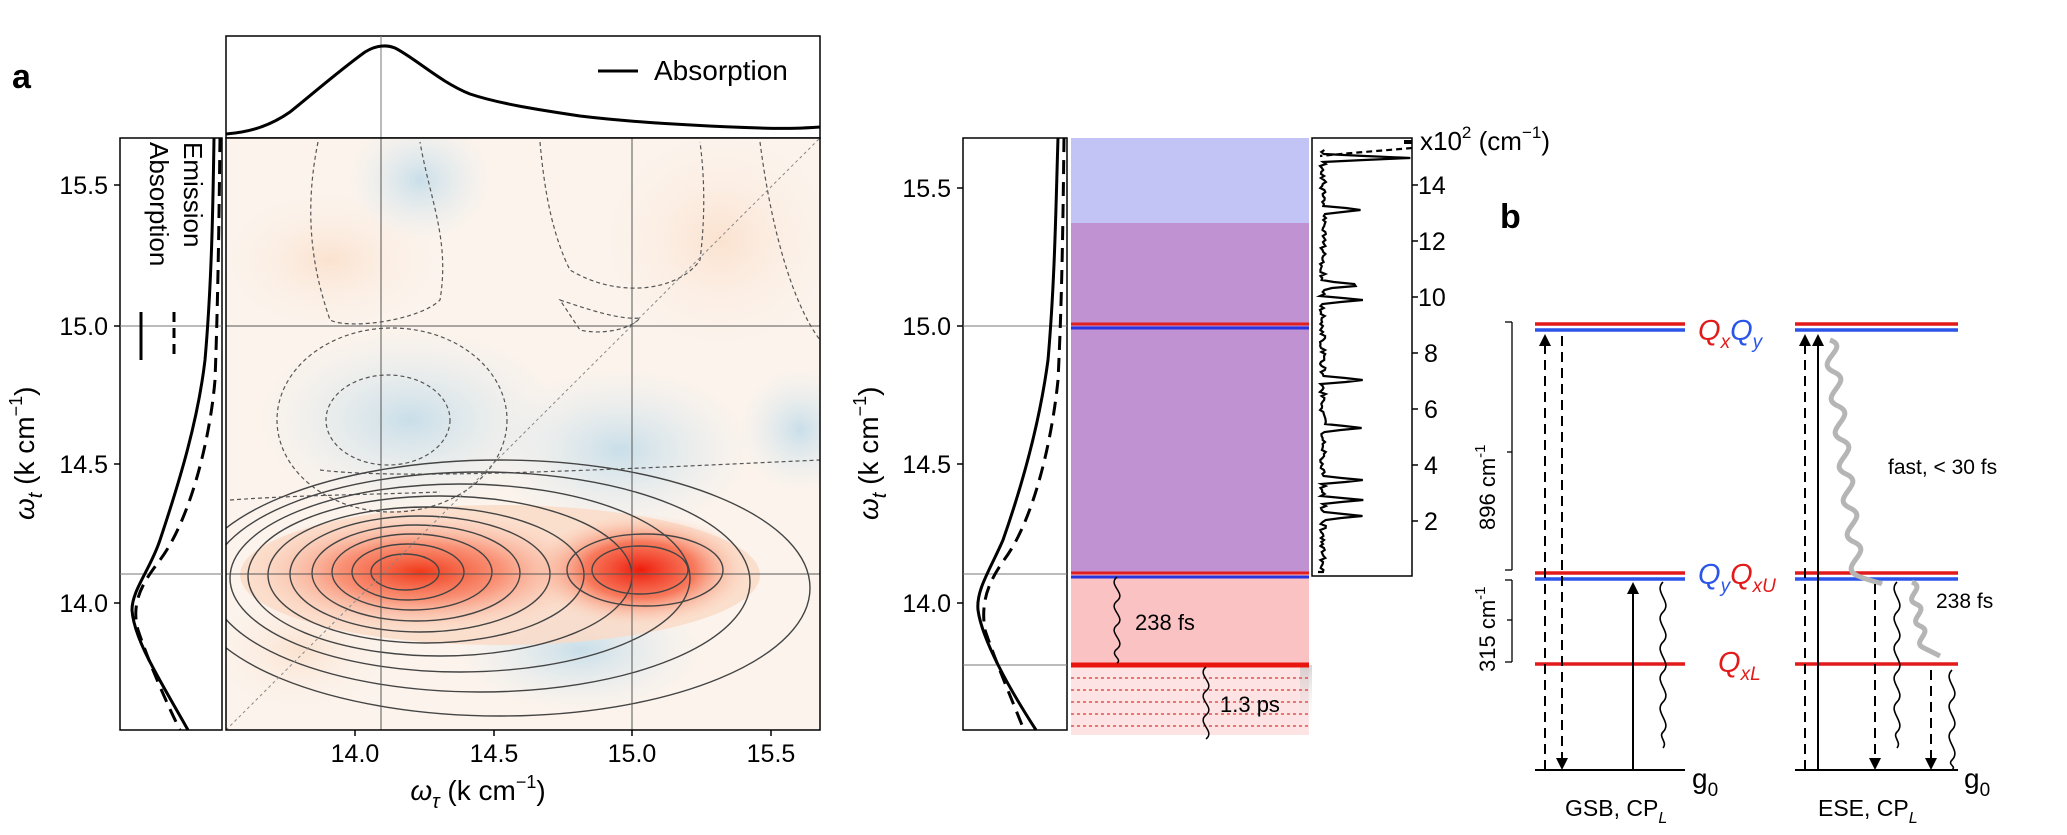 The height and width of the screenshot is (835, 2067). What do you see at coordinates (1616, 811) in the screenshot?
I see `caption-gsb: GSB, CPL` at bounding box center [1616, 811].